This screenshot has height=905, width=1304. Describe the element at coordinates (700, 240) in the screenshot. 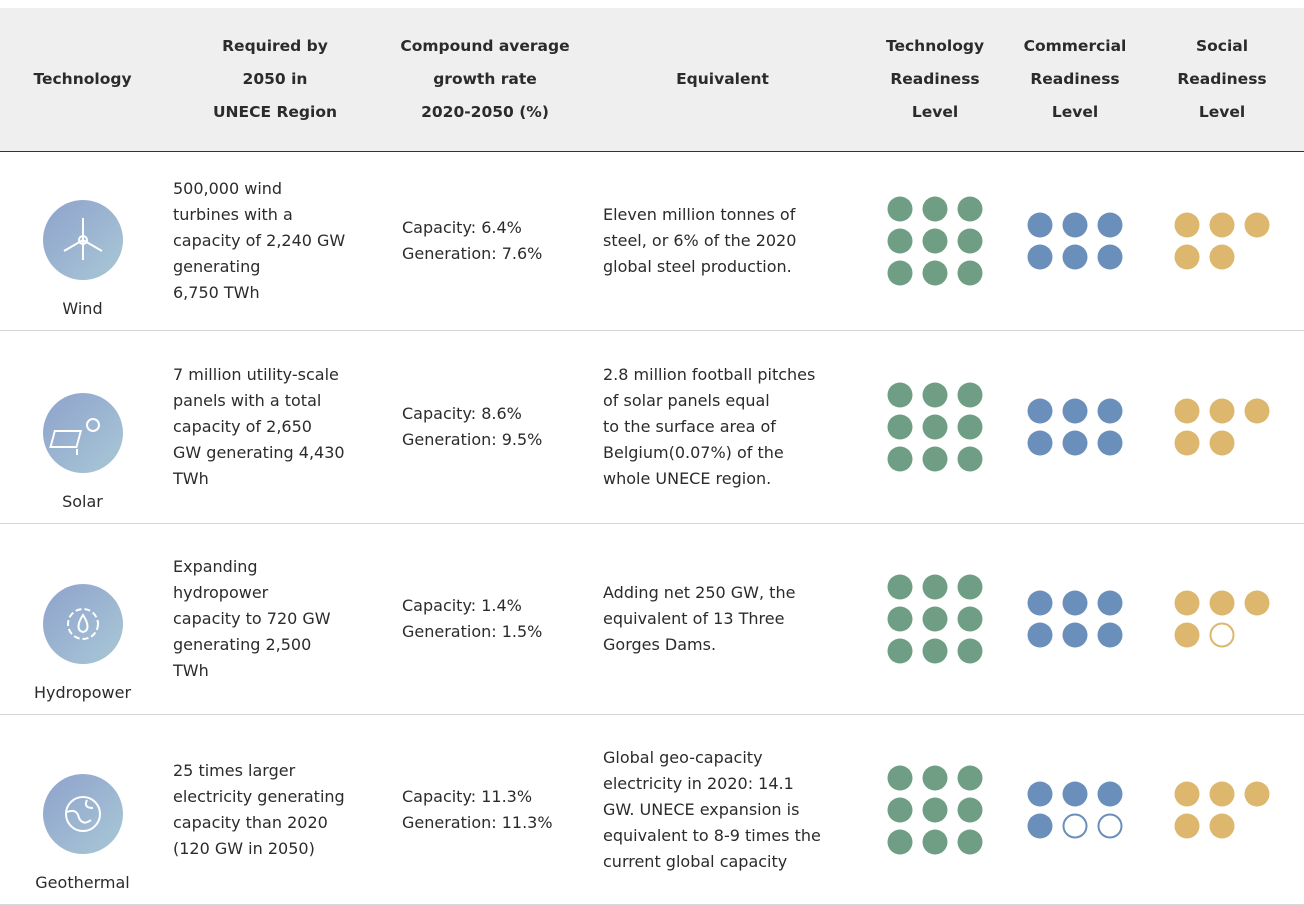

I see `equivalent-text: steel, or 6% of the 2020` at that location.